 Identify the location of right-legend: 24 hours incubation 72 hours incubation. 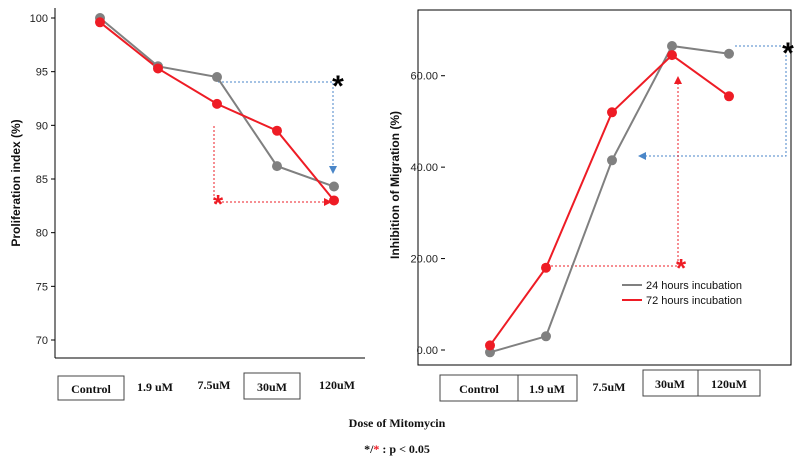
(682, 293).